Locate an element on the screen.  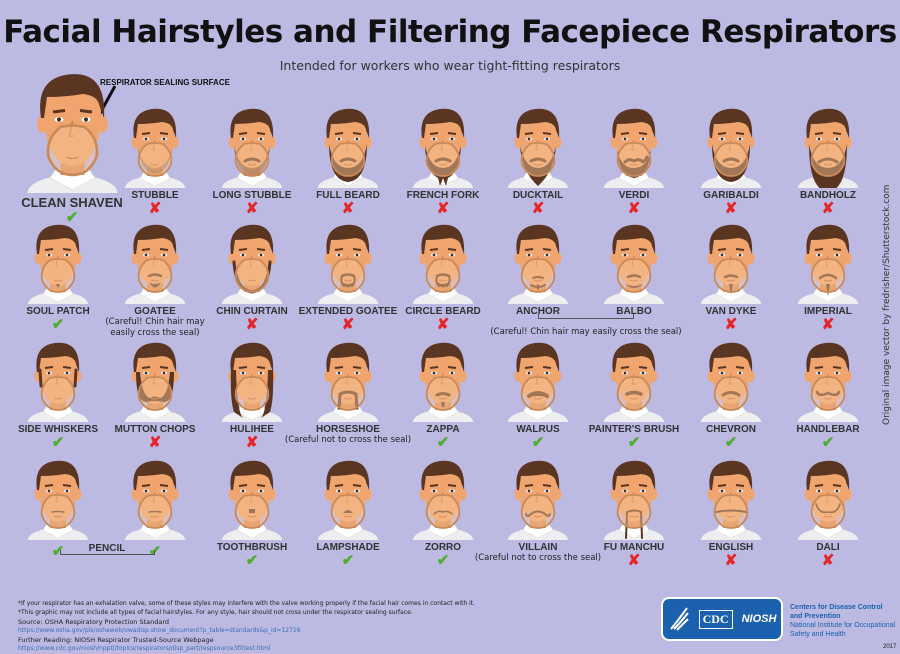
pencil-bracket is located at coordinates (107, 552).